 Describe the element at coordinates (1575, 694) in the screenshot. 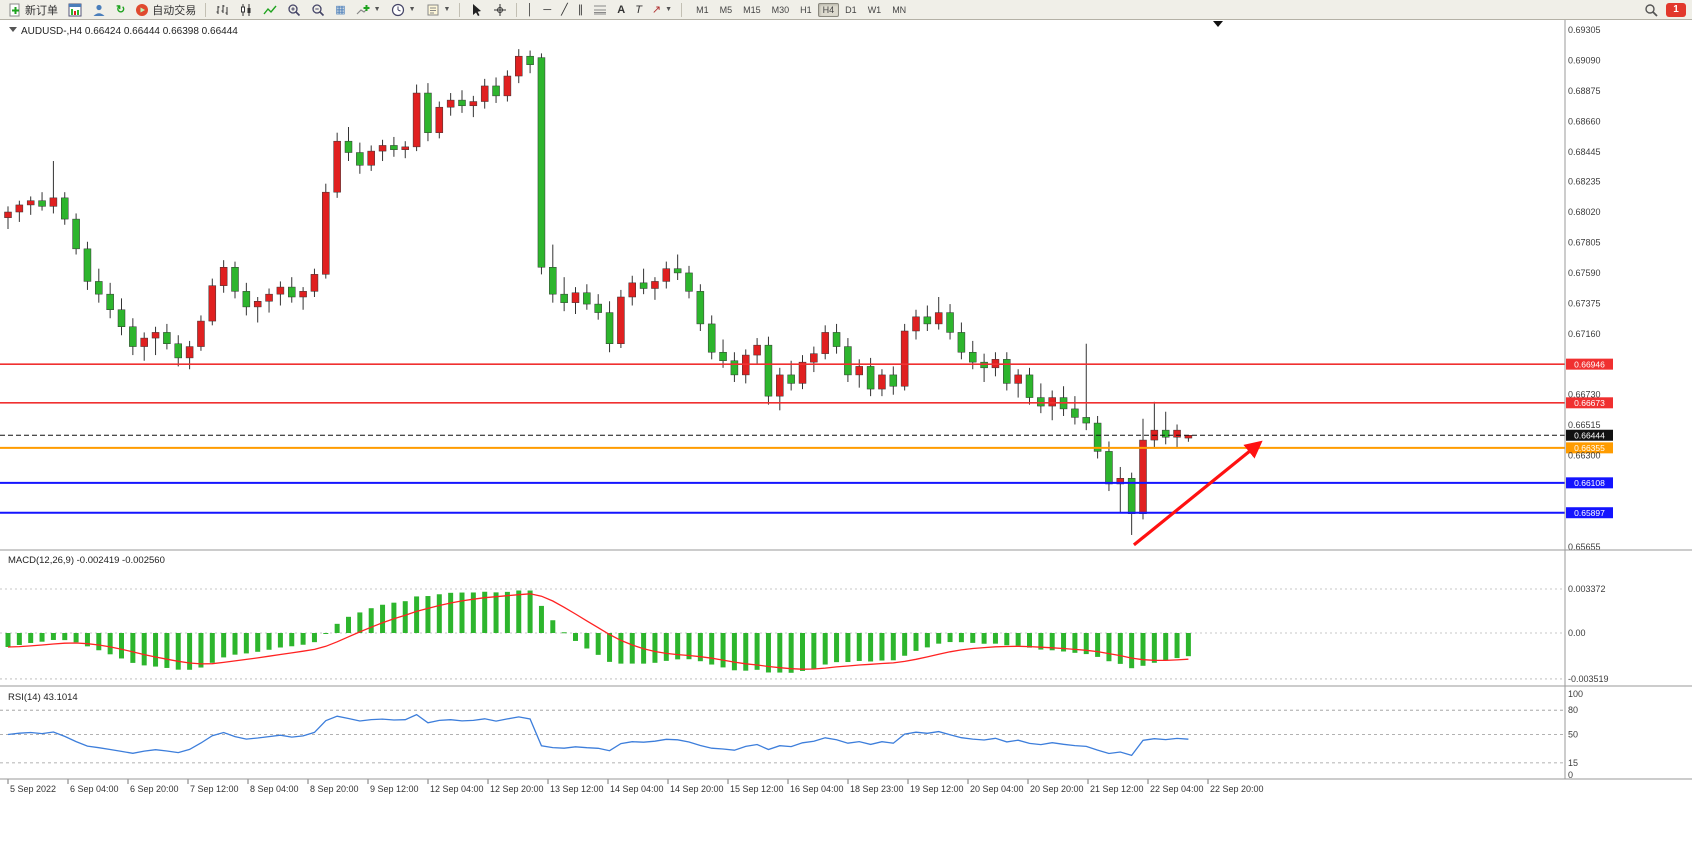

I see `svg-text: 100` at that location.